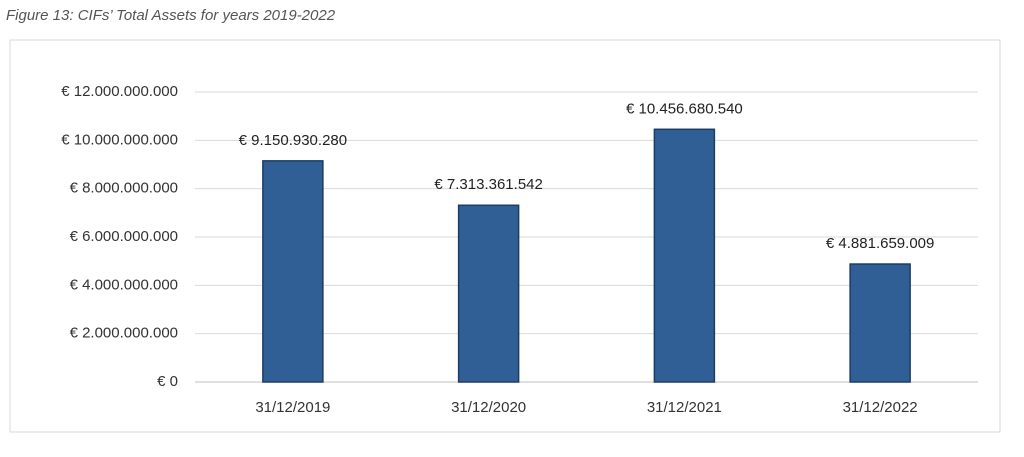  I want to click on value-label: € 7.313.361.542, so click(488, 184).